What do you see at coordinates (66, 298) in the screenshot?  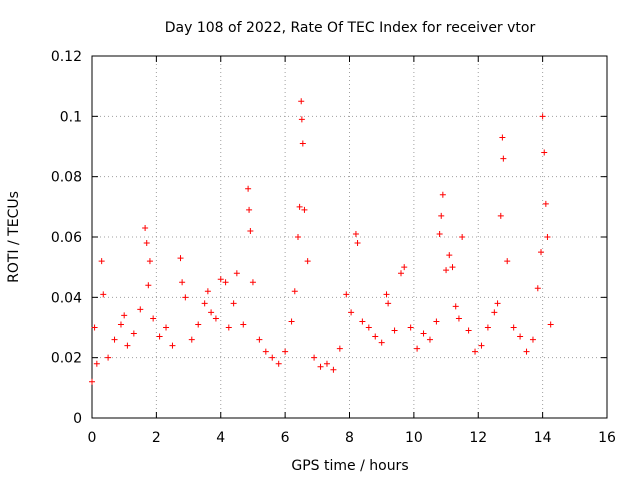 I see `y-tick-label: 0.04` at bounding box center [66, 298].